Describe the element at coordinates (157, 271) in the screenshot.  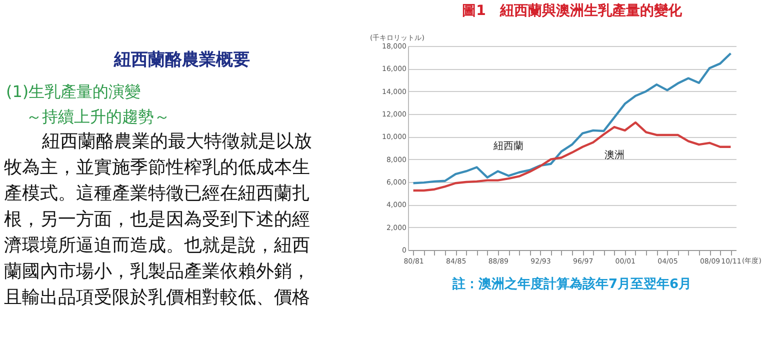
I see `text: 蘭國內市場小，乳製品產業依賴外銷，` at that location.